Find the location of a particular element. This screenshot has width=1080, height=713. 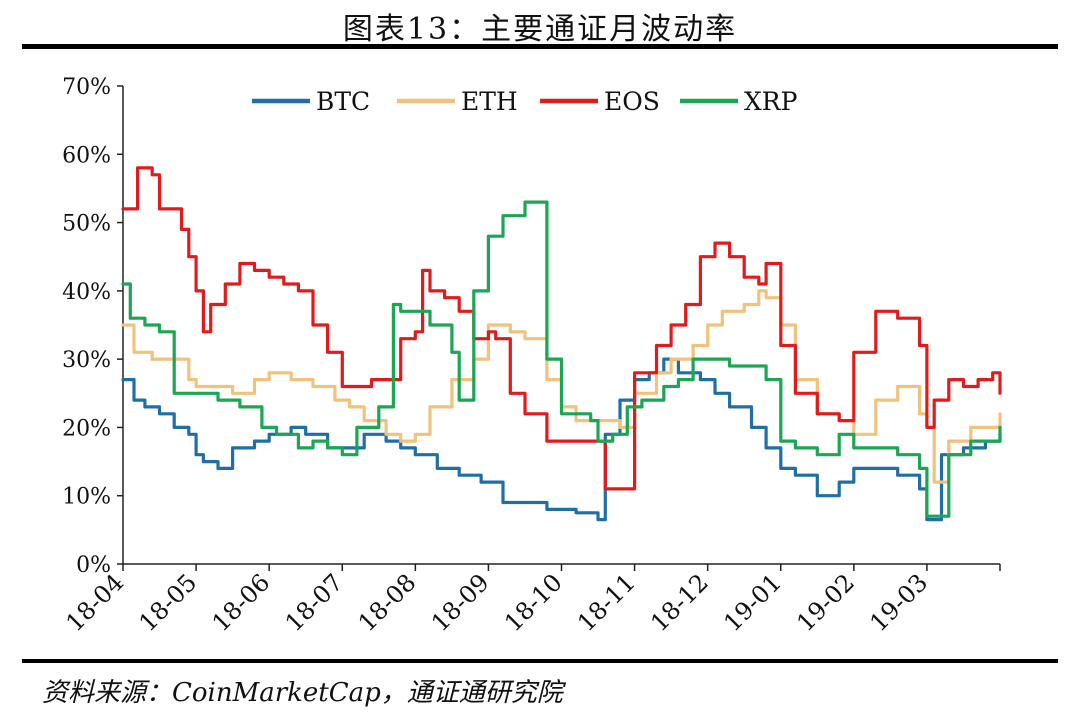

x-tick-label: 18-05 is located at coordinates (168, 602).